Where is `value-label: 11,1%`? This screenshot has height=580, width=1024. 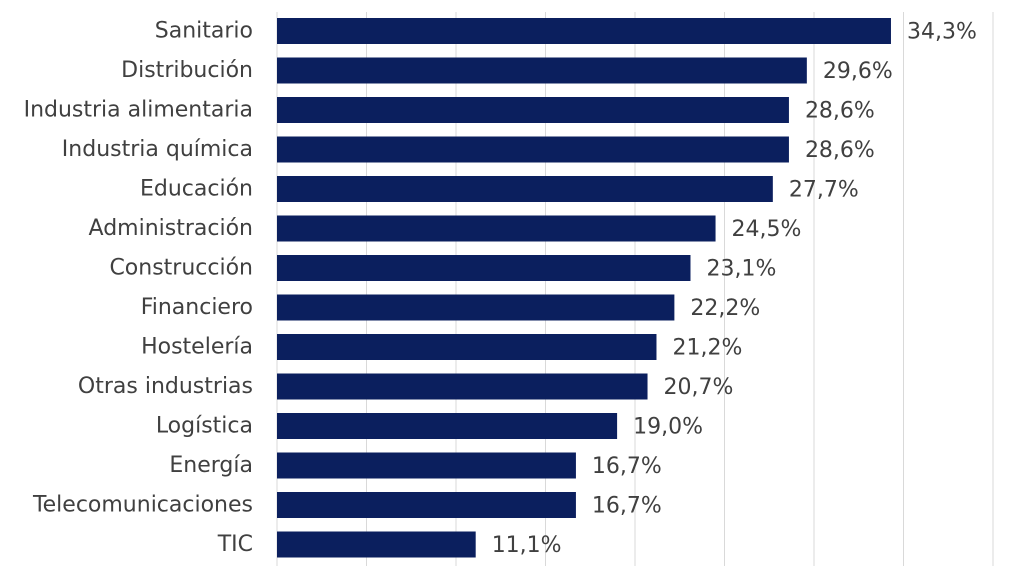
value-label: 11,1% is located at coordinates (527, 545).